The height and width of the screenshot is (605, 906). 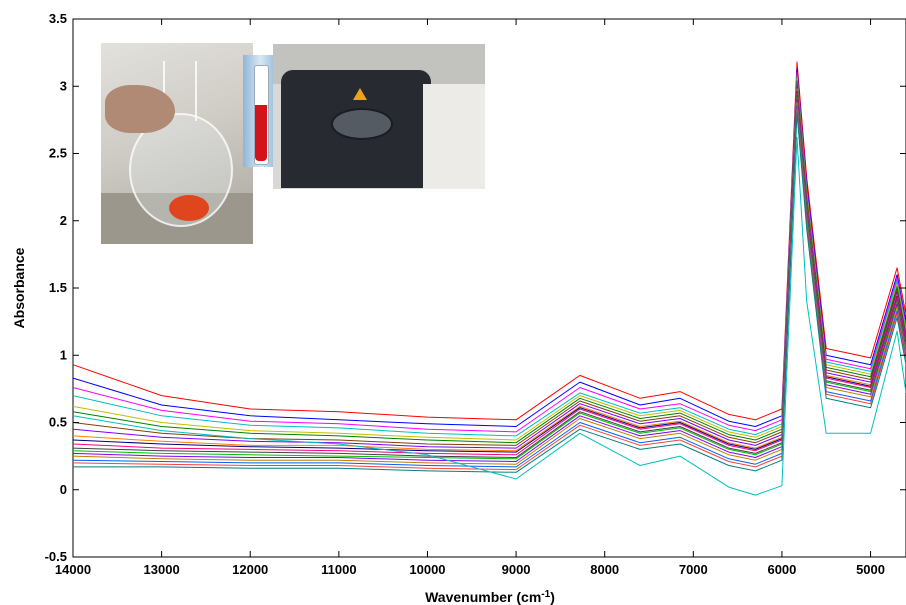 I want to click on spectrometer-photo, so click(x=379, y=116).